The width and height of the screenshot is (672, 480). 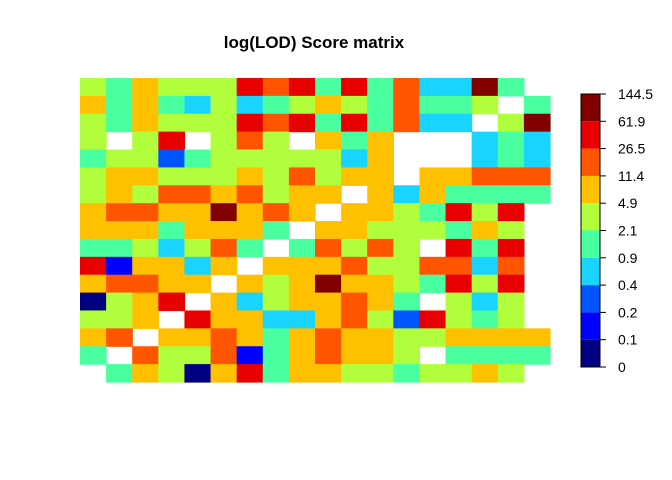 What do you see at coordinates (616, 230) in the screenshot?
I see `color-legend: 0 0.1 0.2 0.4 0.9 2.1 4.9 11.4 26.5 61.9 144.5` at bounding box center [616, 230].